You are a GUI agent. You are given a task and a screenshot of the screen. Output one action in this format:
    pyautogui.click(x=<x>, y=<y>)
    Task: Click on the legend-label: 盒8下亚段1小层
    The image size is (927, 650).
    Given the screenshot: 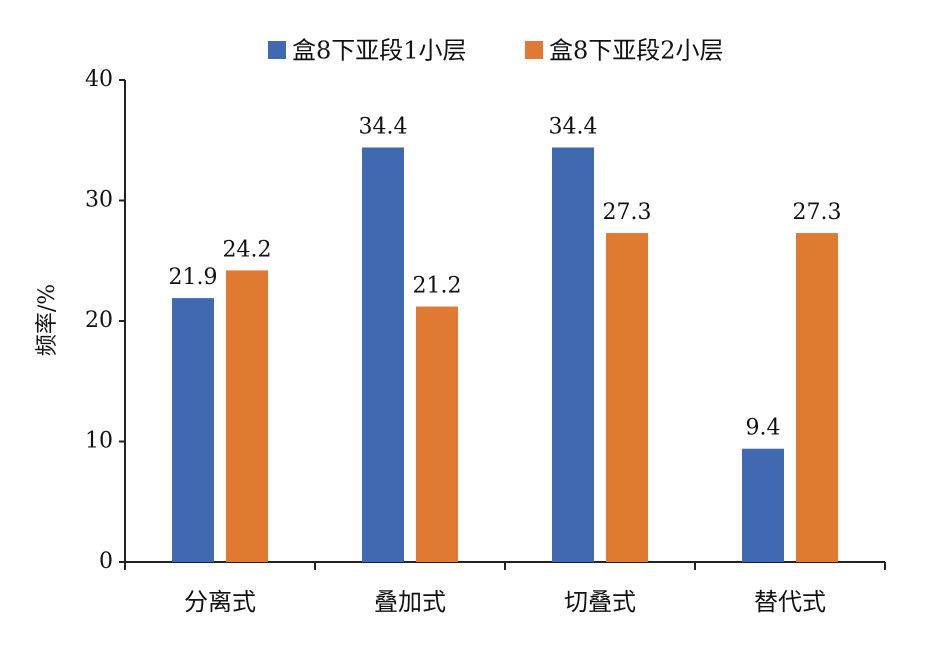 What is the action you would take?
    pyautogui.click(x=379, y=51)
    